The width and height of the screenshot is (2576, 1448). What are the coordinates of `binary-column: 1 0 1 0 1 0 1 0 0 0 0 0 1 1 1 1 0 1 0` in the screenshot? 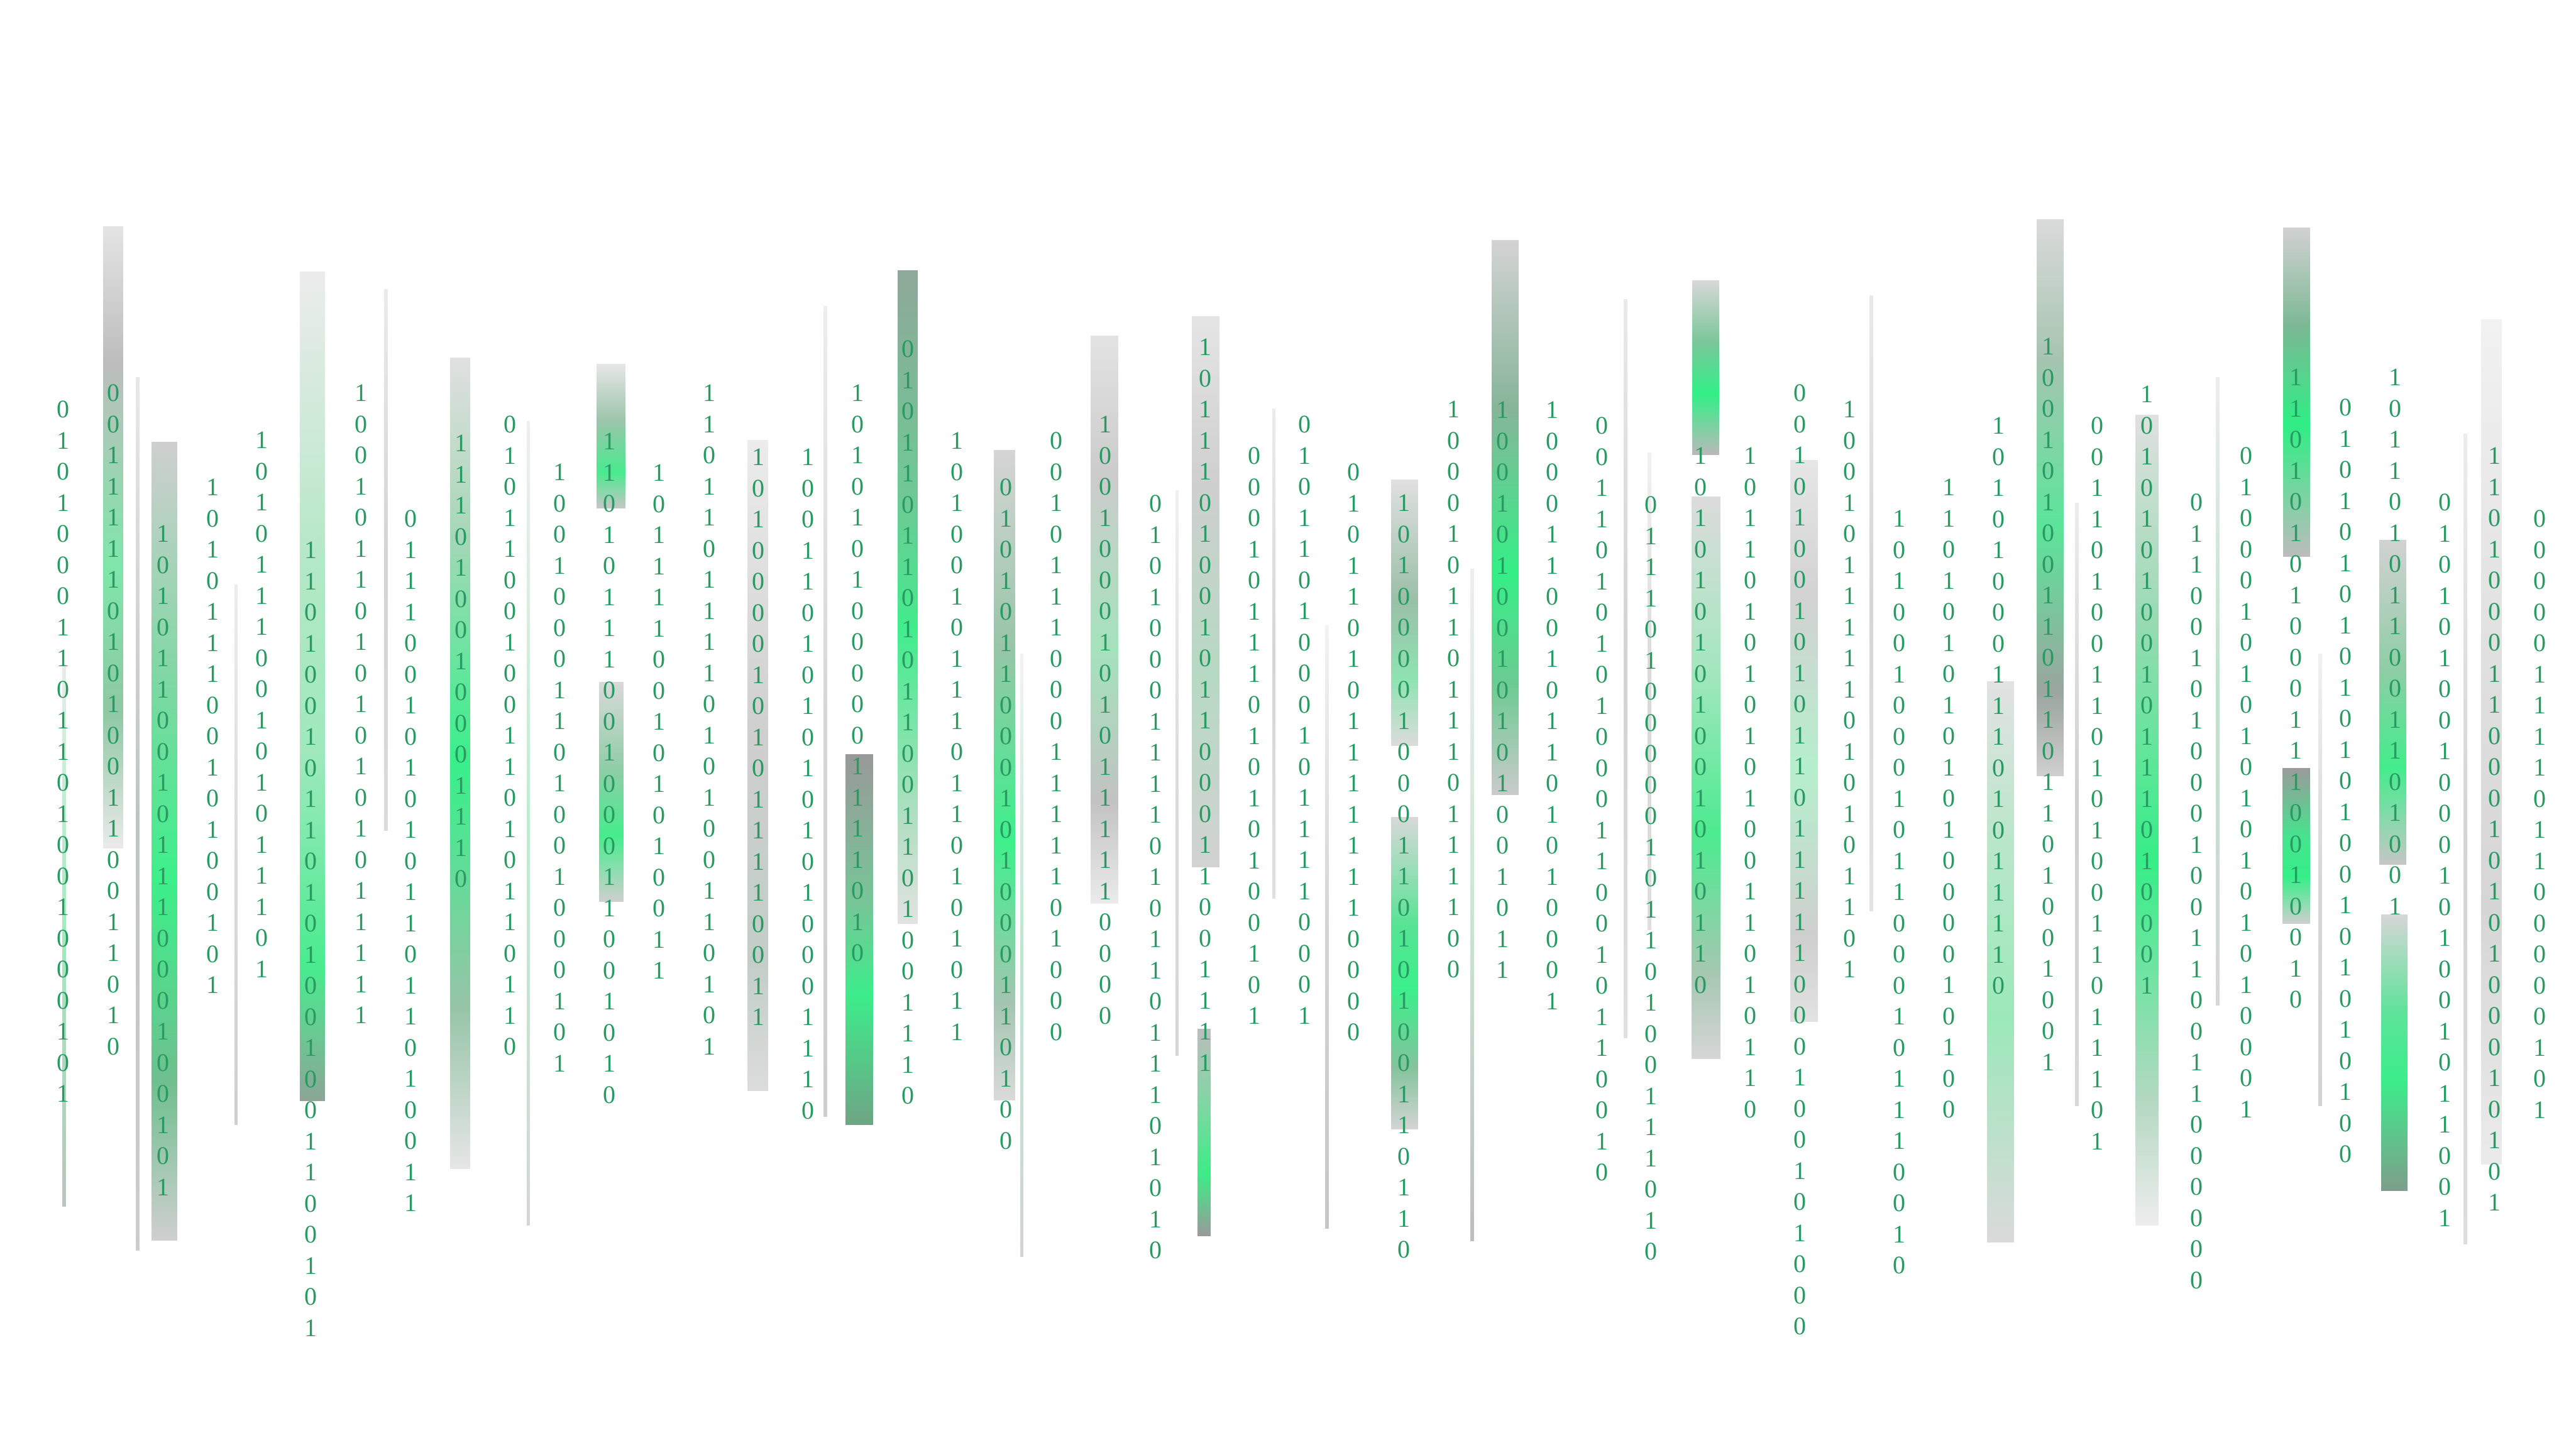 It's located at (858, 672).